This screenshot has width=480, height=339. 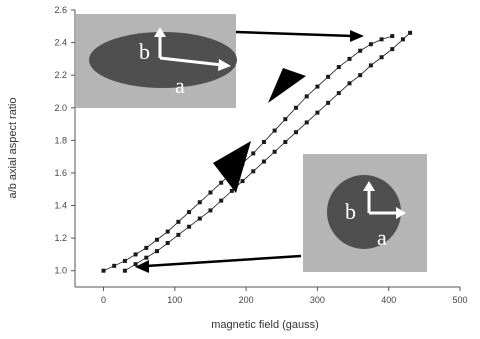 What do you see at coordinates (60, 206) in the screenshot?
I see `y-tick-label: 1.4` at bounding box center [60, 206].